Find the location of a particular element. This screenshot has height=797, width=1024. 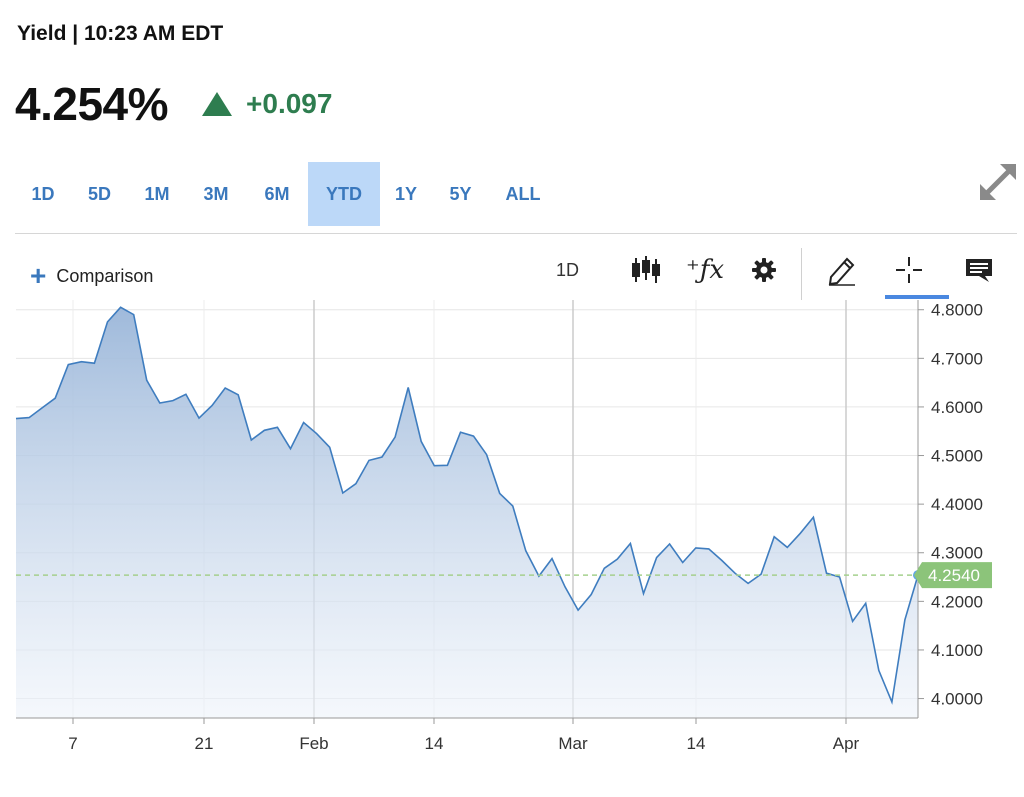

range-tab-6m: 6M is located at coordinates (277, 193).